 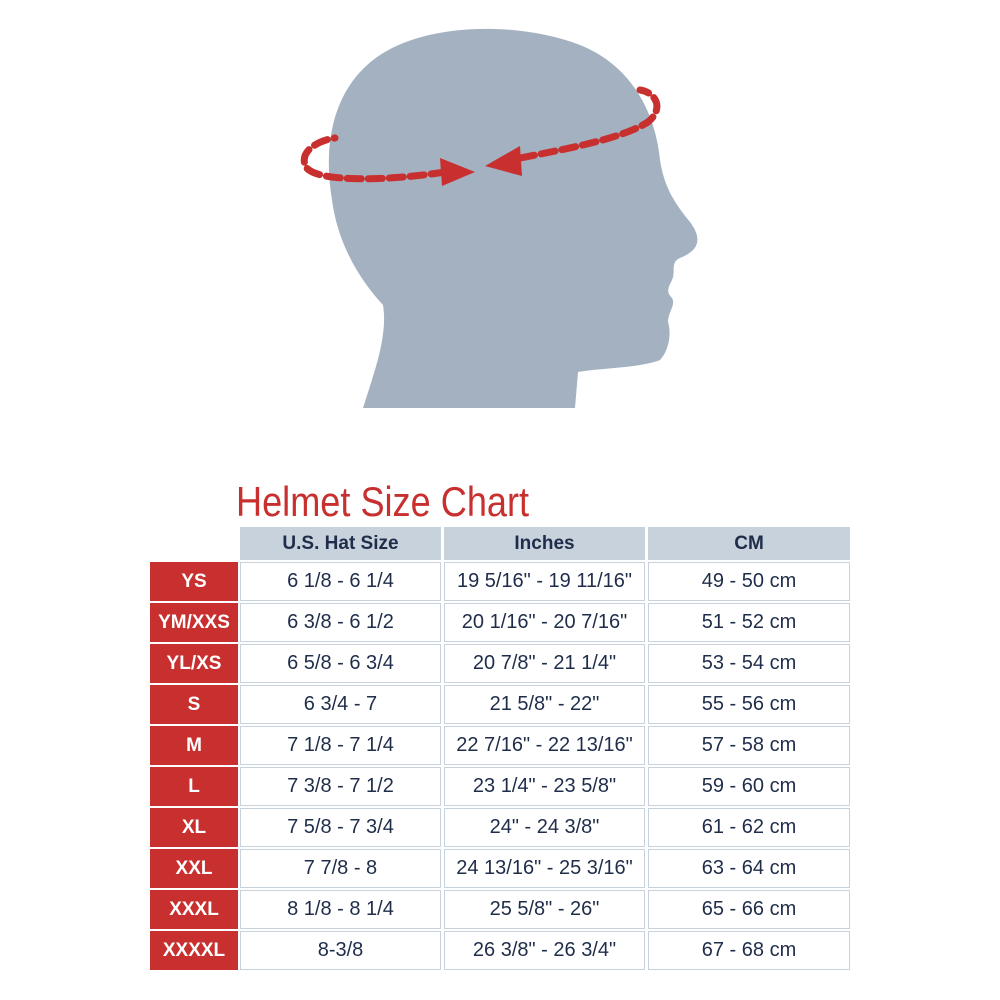 I want to click on size-label: XXXL, so click(x=194, y=909).